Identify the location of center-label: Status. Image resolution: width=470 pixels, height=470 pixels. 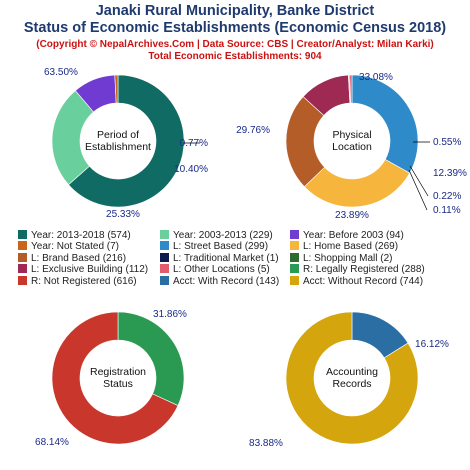
(118, 384).